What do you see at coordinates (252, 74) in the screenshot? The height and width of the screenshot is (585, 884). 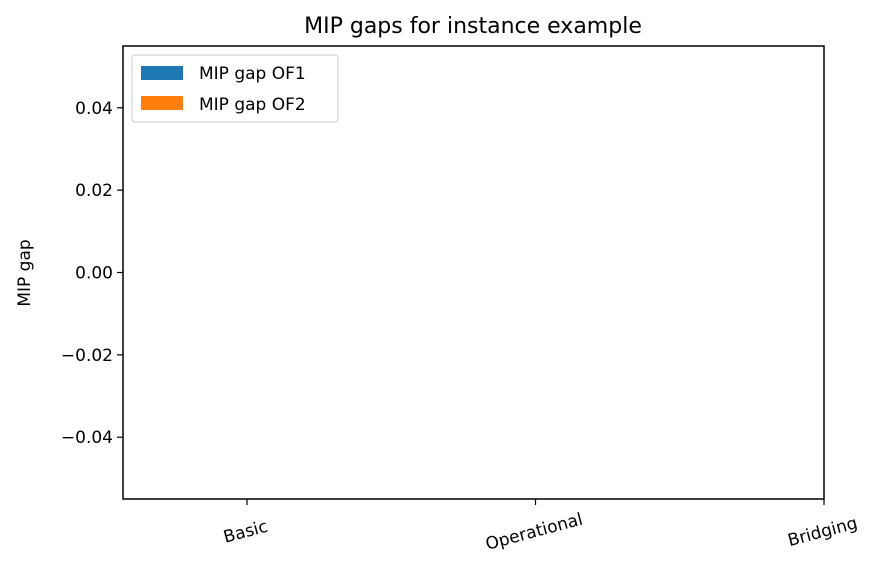 I see `legend-label-of1: MIP gap OF1` at bounding box center [252, 74].